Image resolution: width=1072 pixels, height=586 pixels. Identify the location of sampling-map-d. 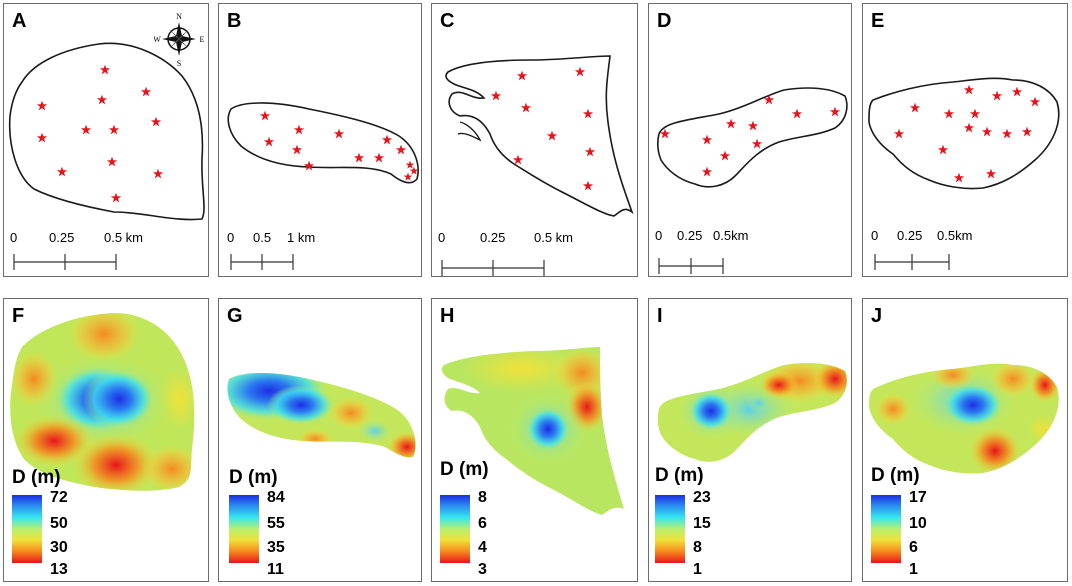
(752, 180).